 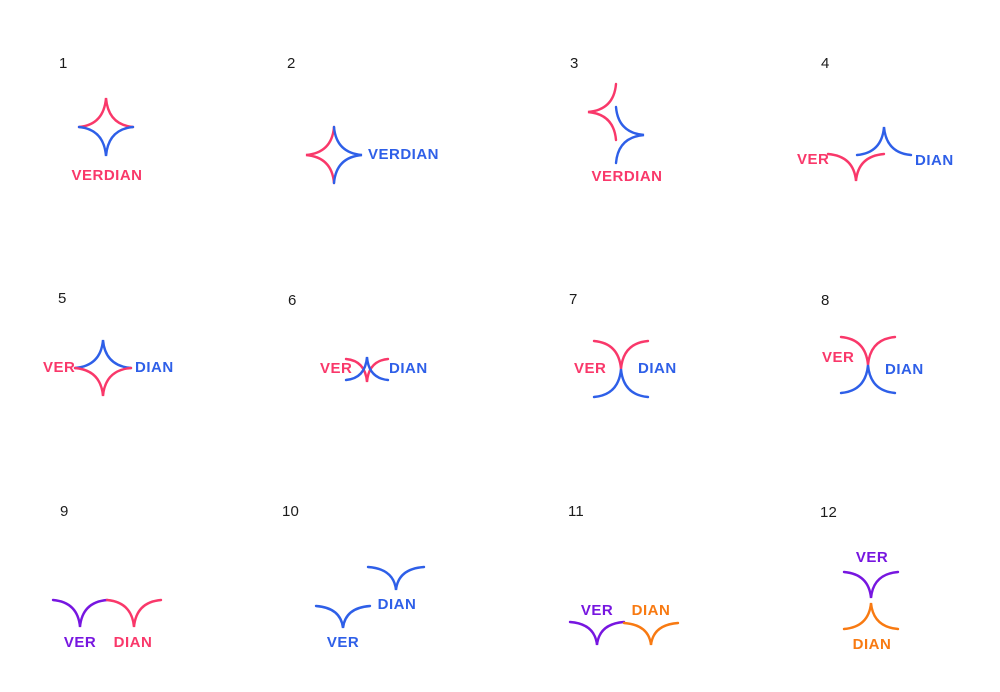 I want to click on concept-5-number: 5, so click(x=62, y=298).